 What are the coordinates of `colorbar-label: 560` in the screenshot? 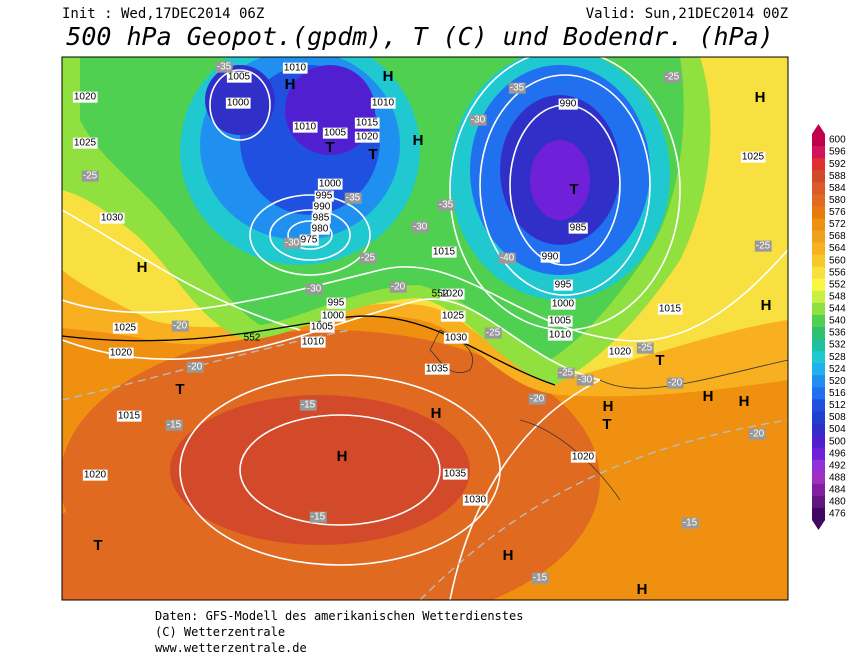 It's located at (837, 260).